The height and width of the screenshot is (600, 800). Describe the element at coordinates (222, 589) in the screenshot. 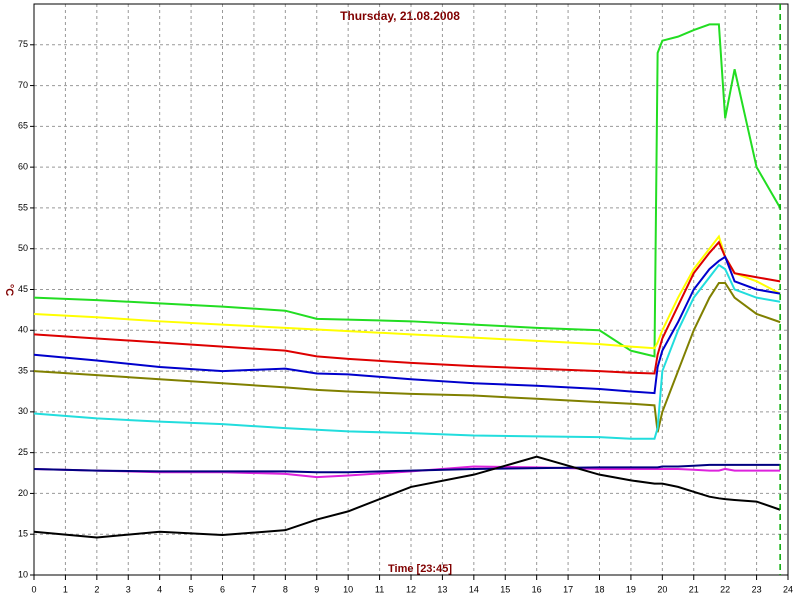

I see `x-tick-label: 6` at that location.